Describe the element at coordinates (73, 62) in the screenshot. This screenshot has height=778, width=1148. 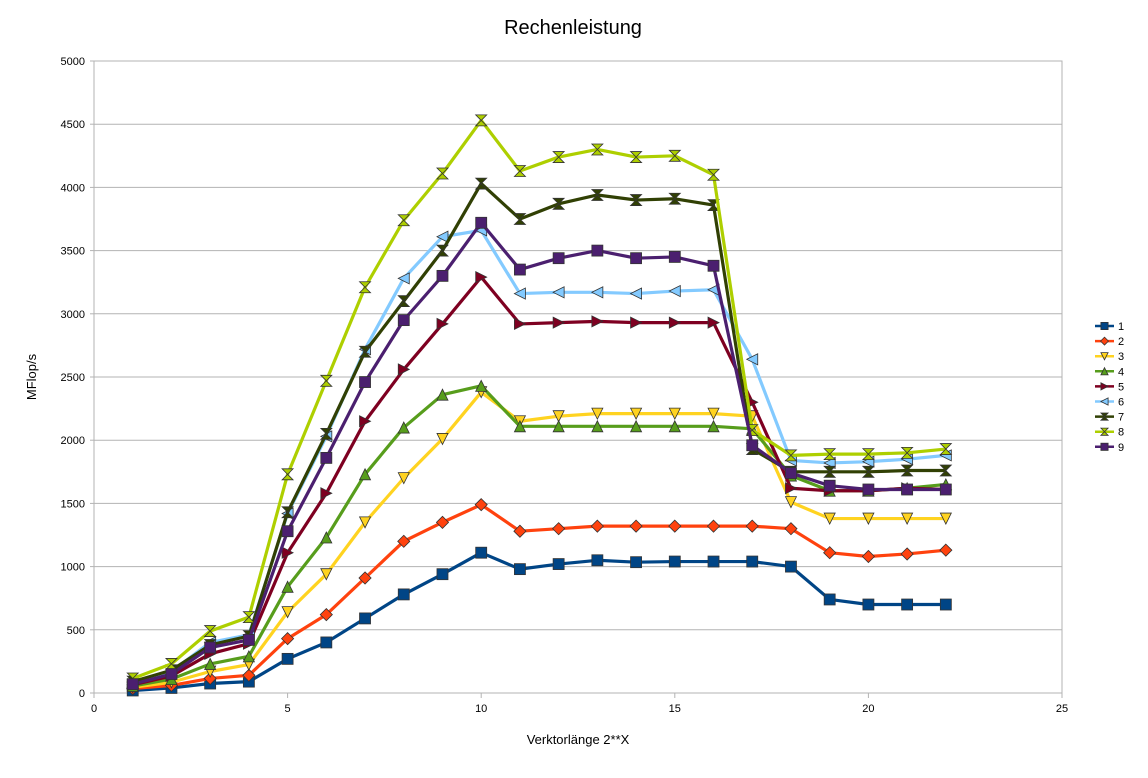
I see `y-tick-label: 5000` at that location.